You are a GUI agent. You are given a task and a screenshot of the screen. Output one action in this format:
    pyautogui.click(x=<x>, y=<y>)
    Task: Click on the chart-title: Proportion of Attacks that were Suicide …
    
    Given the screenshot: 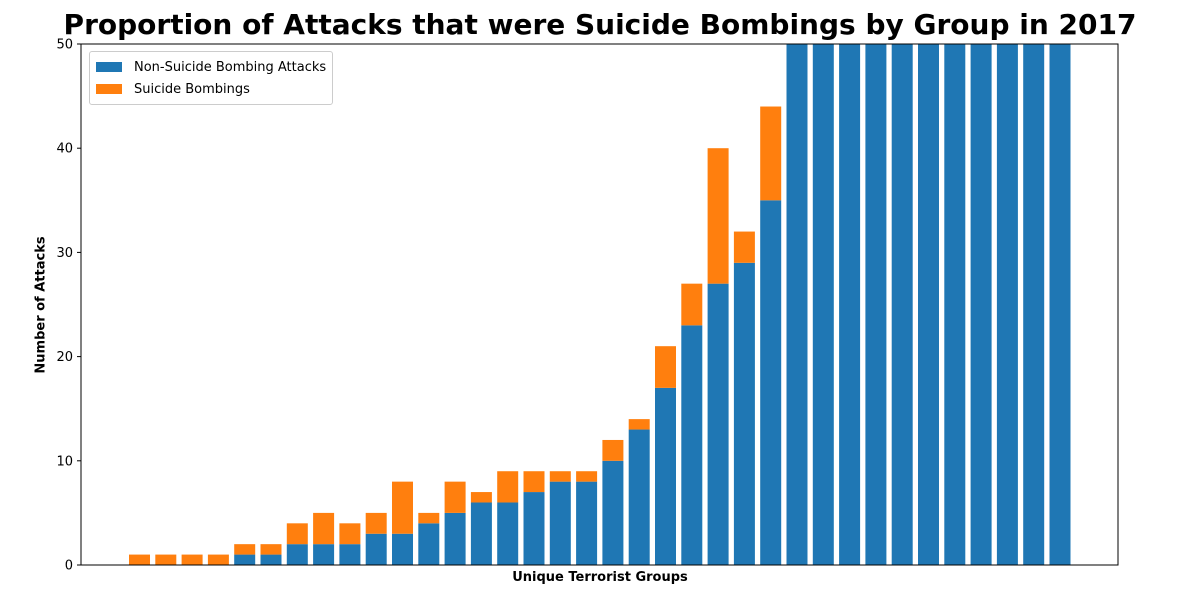 What is the action you would take?
    pyautogui.click(x=600, y=24)
    